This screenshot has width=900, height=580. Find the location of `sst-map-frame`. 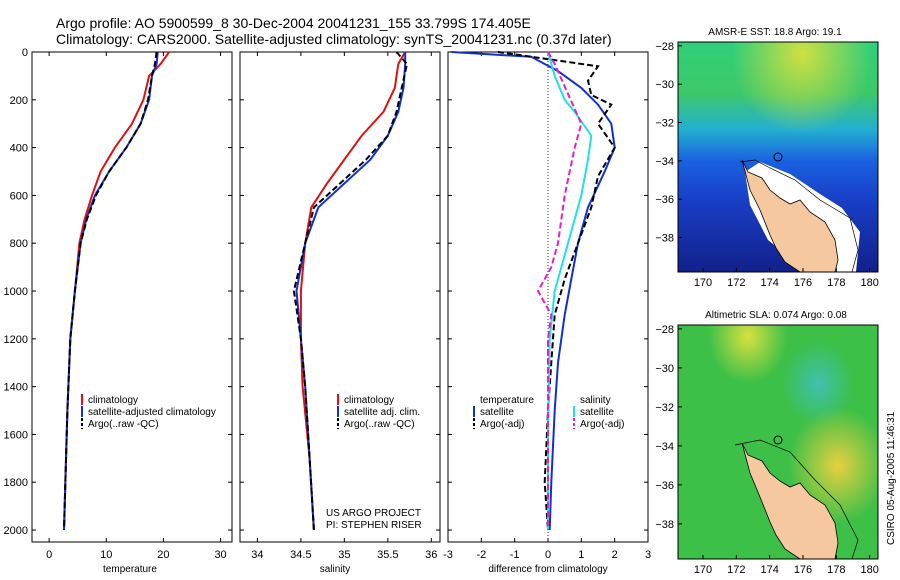

sst-map-frame is located at coordinates (778, 157).